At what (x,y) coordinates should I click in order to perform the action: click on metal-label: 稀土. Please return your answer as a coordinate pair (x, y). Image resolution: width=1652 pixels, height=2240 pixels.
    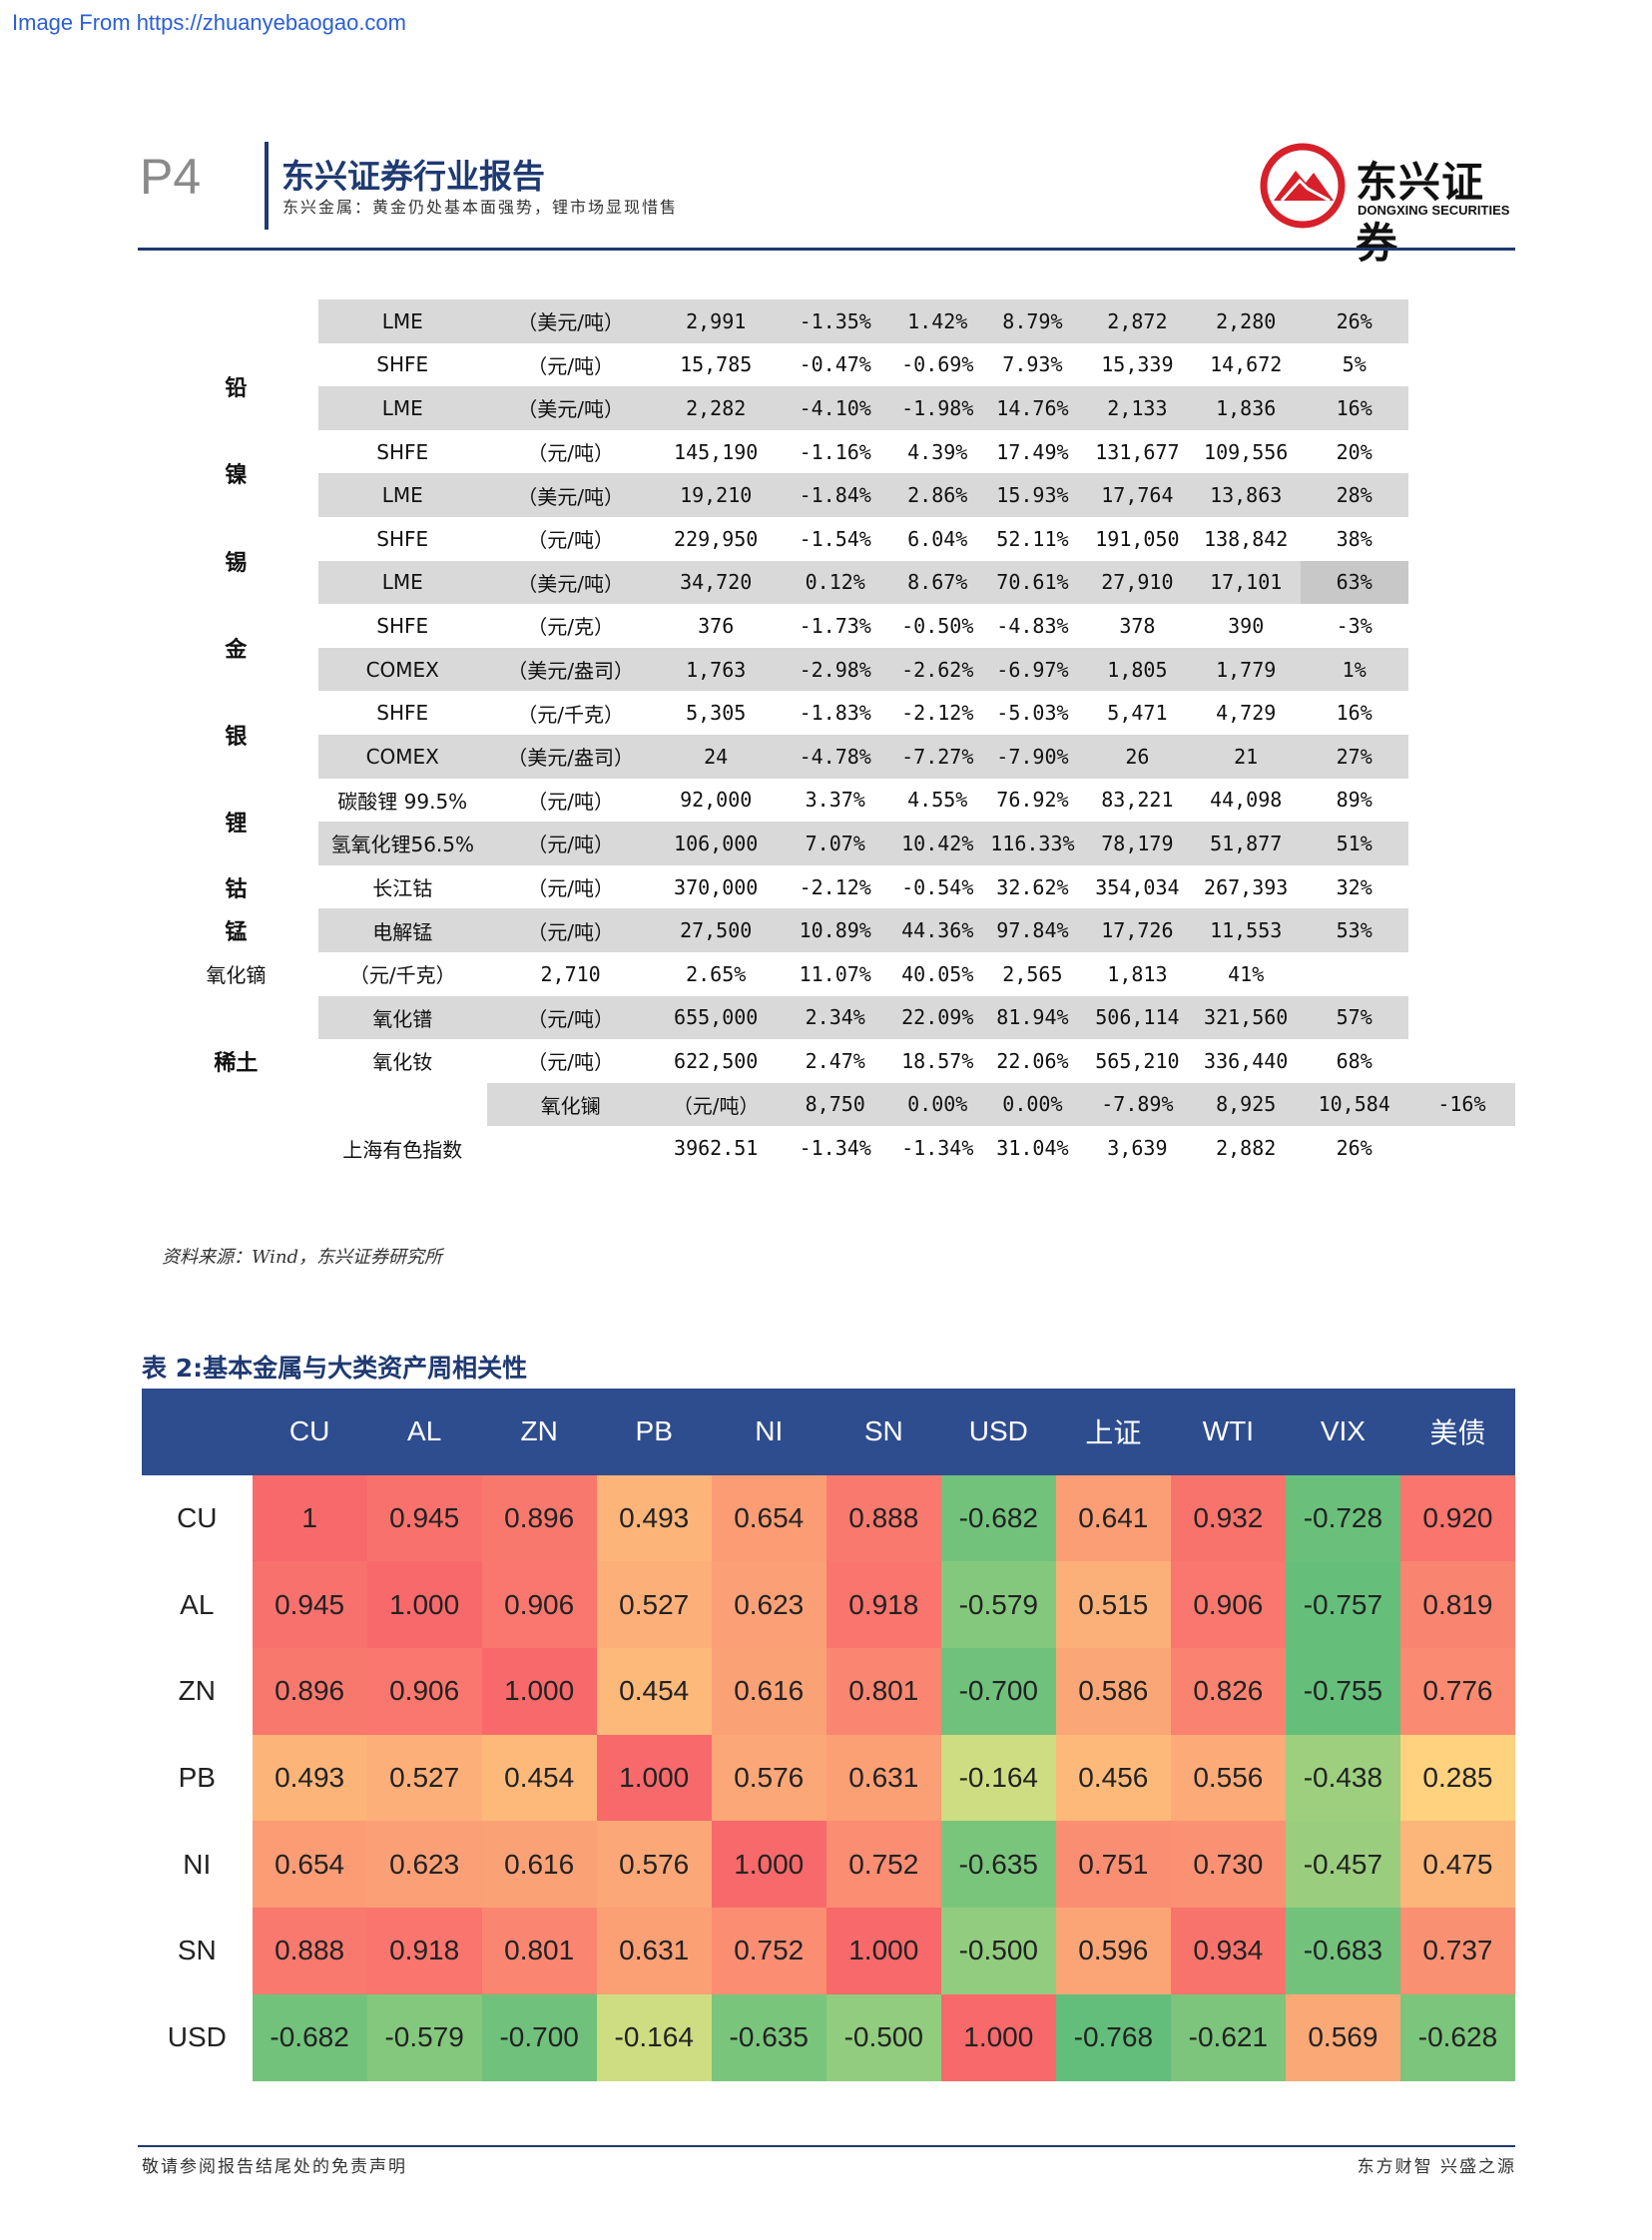
    Looking at the image, I should click on (236, 1061).